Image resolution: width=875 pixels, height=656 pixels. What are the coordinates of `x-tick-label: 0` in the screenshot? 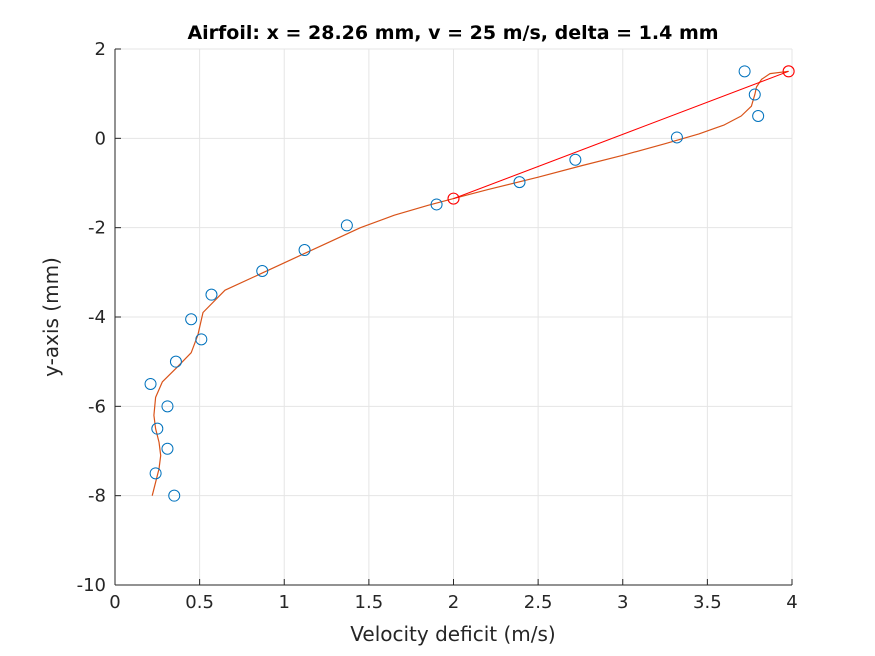 It's located at (114, 602).